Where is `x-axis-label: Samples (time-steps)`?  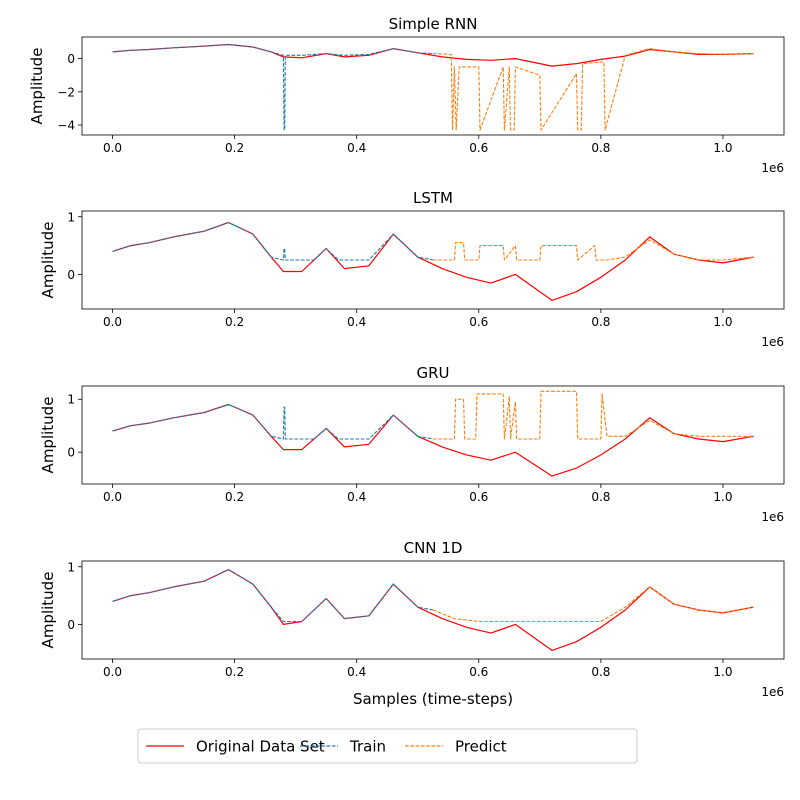
x-axis-label: Samples (time-steps) is located at coordinates (433, 699).